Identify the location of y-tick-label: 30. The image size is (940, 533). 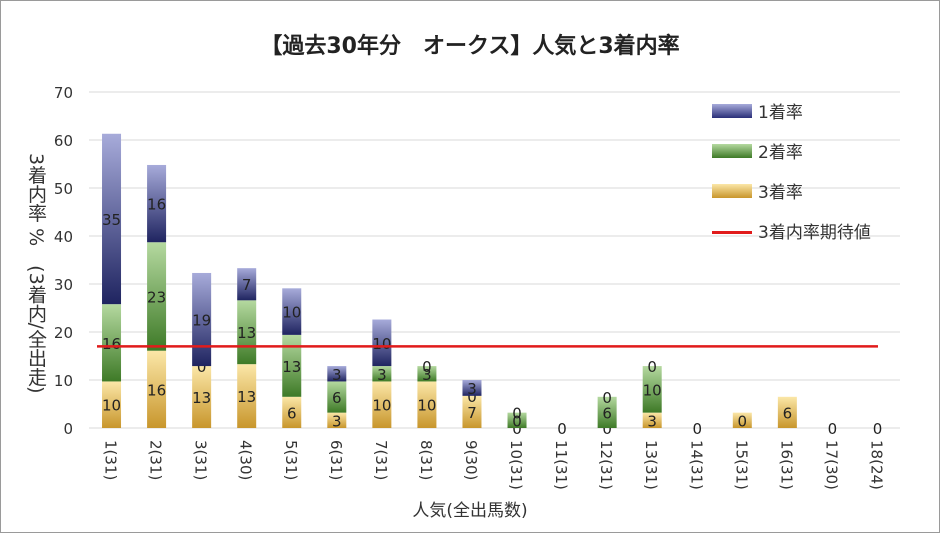
(63, 285).